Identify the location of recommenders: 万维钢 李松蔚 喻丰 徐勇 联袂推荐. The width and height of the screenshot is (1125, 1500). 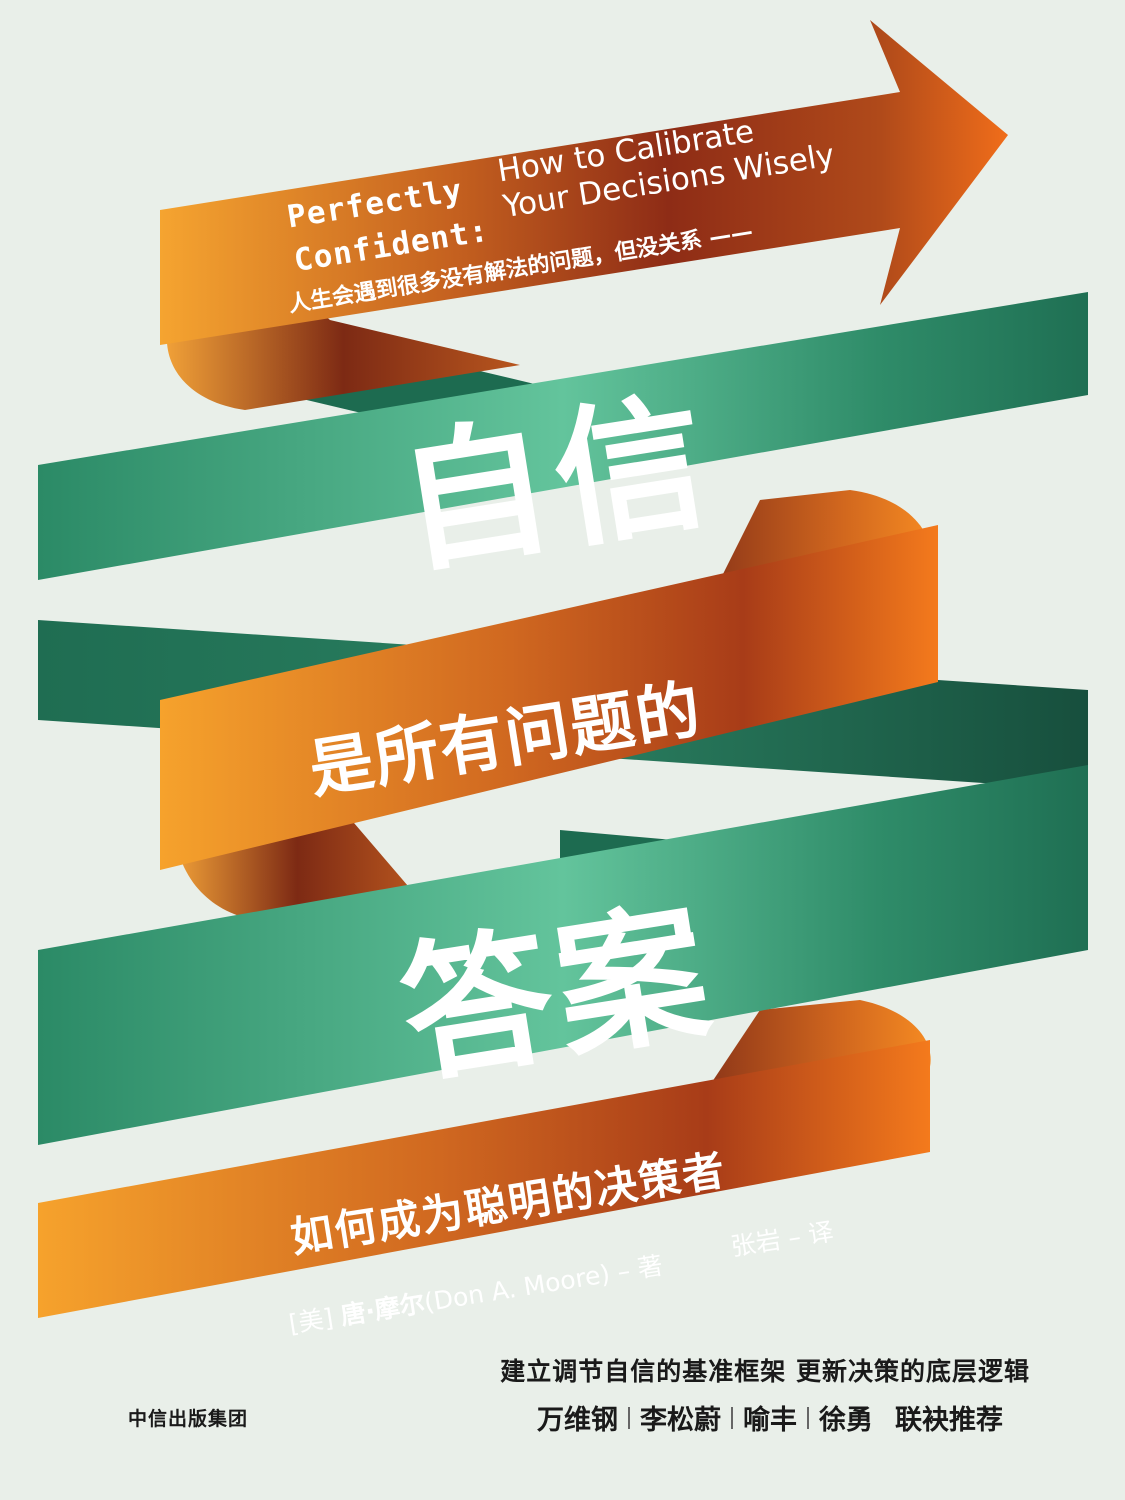
(770, 1417).